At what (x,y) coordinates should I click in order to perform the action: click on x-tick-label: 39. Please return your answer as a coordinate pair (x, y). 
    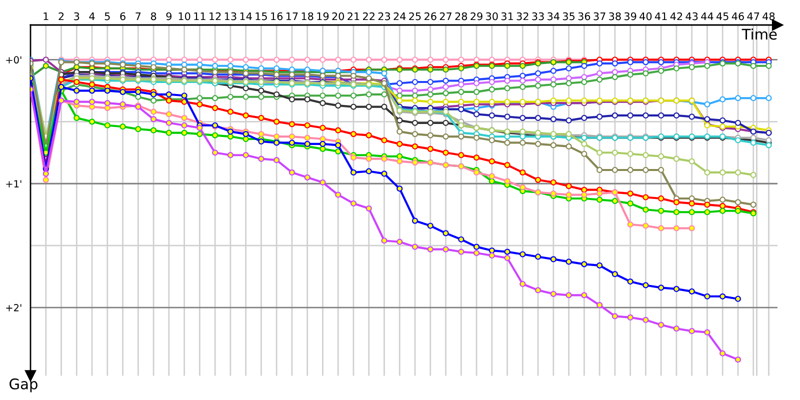
    Looking at the image, I should click on (630, 16).